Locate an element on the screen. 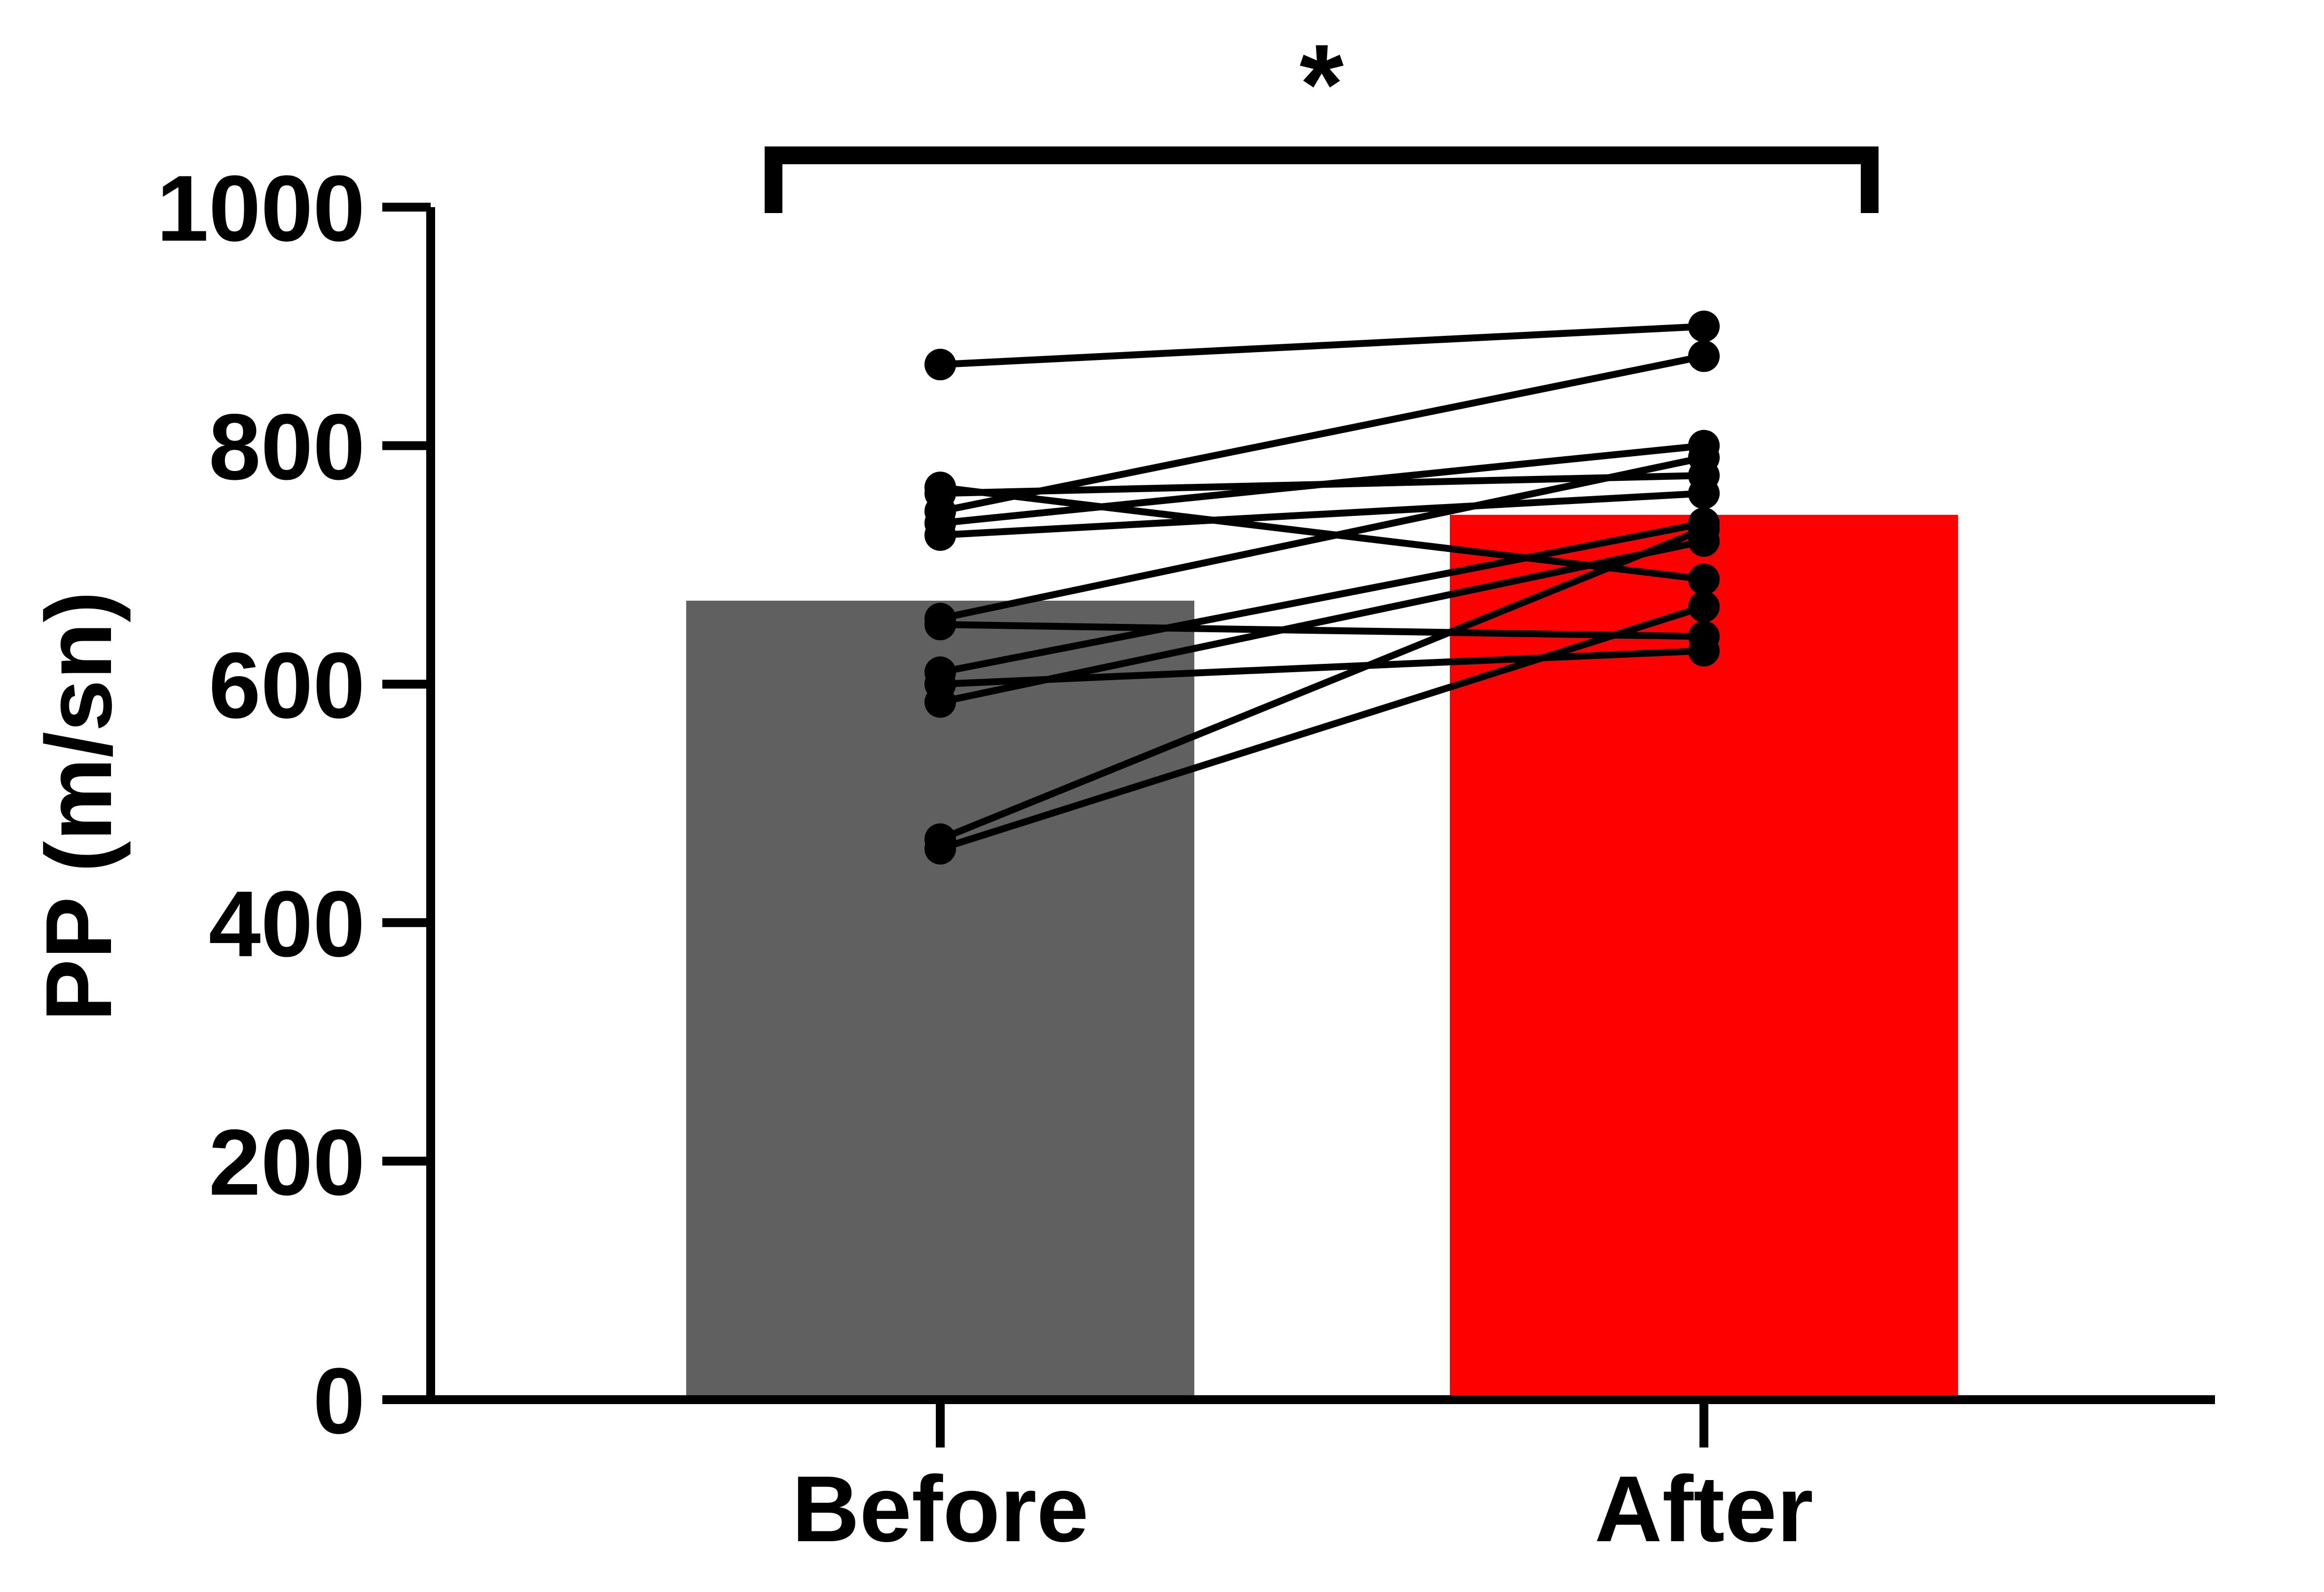 Image resolution: width=2324 pixels, height=1592 pixels. significance-bracket is located at coordinates (1322, 179).